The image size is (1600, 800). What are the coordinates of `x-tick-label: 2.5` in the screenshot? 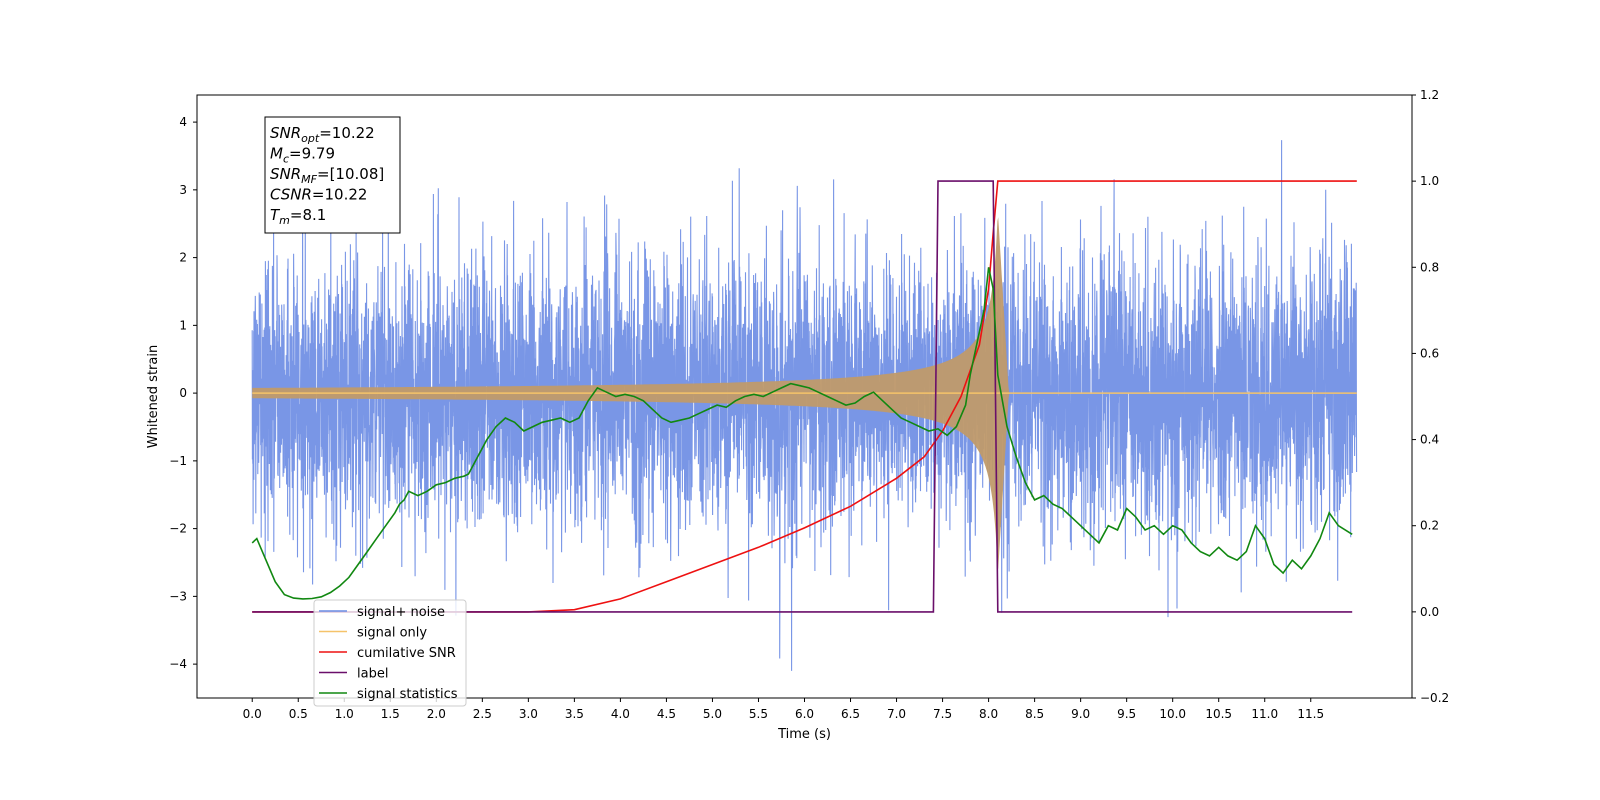 It's located at (482, 714).